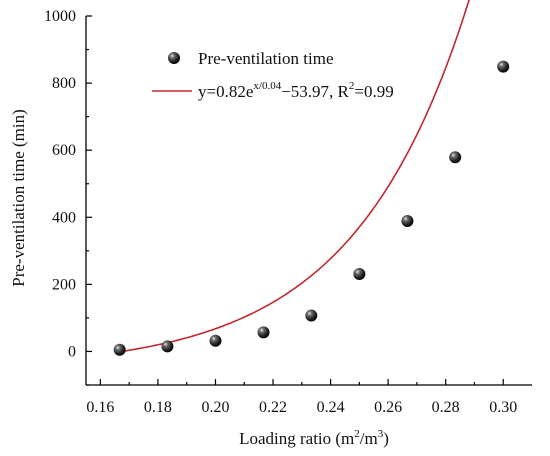 The width and height of the screenshot is (550, 456). I want to click on x-tick-label: 0.22, so click(273, 407).